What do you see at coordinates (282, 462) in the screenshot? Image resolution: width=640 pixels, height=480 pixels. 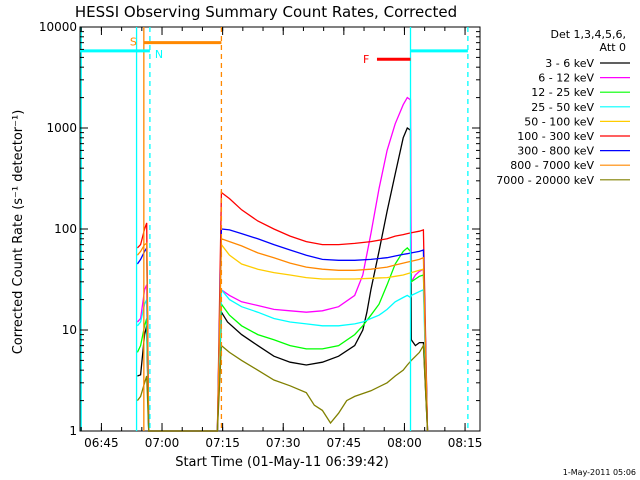 I see `x-axis-label: Start Time (01-May-11 06:39:42)` at bounding box center [282, 462].